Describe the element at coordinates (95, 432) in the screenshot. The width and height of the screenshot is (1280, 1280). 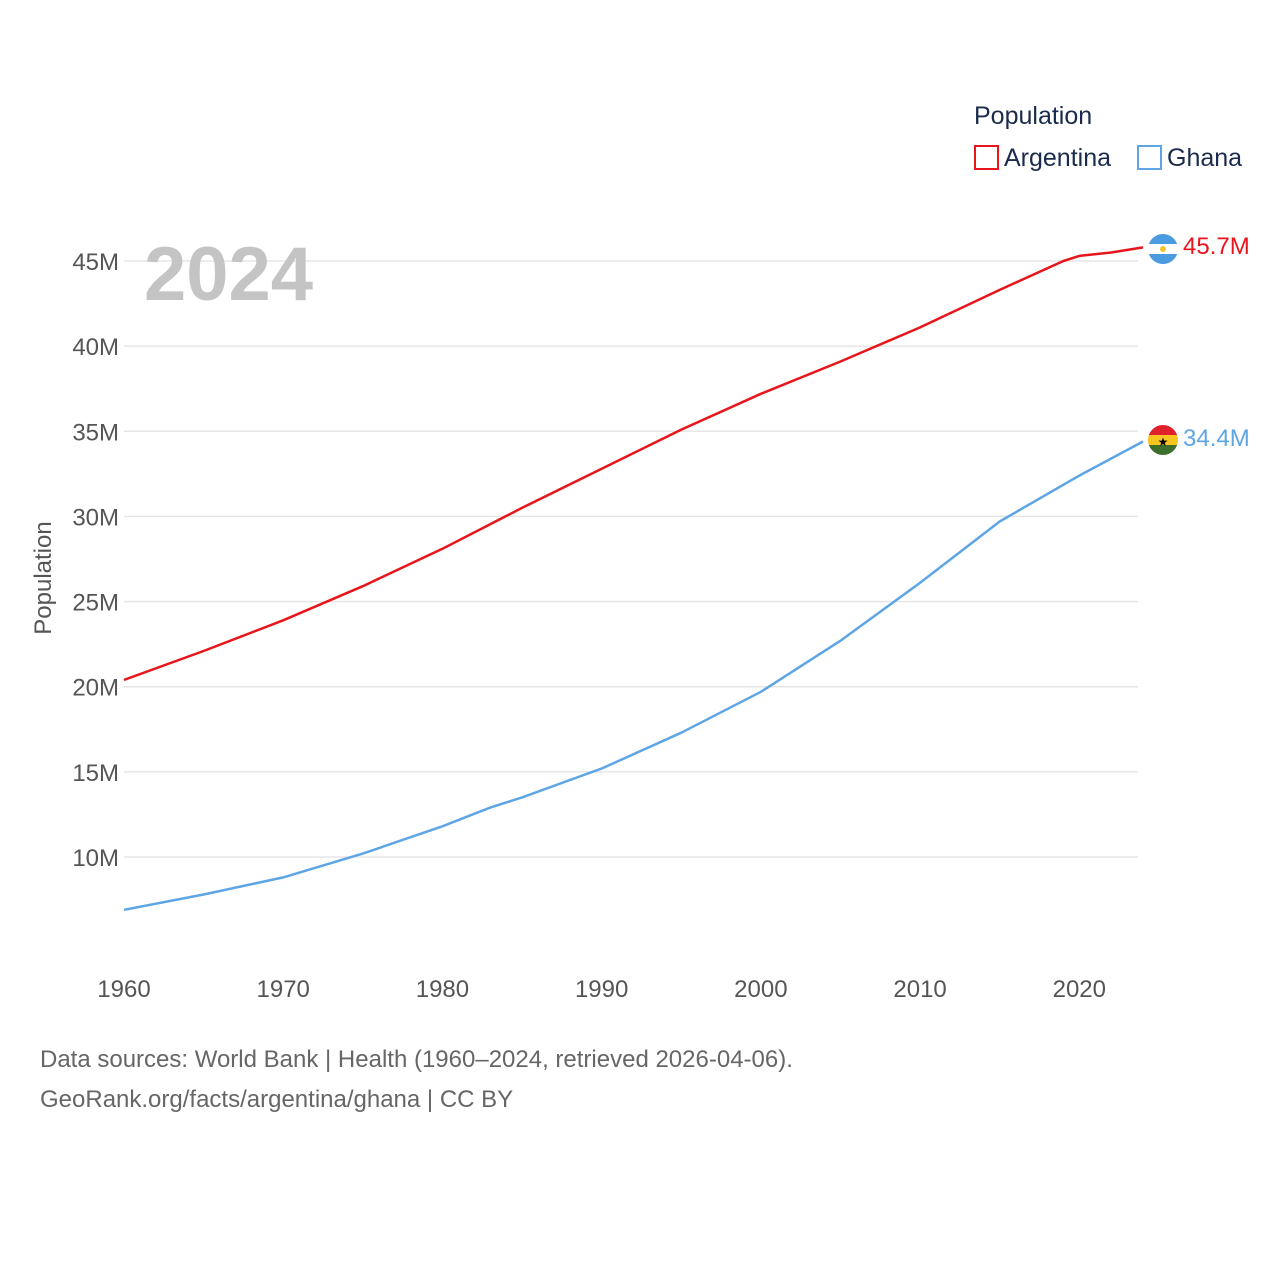
I see `y-tick-label: 35M` at that location.